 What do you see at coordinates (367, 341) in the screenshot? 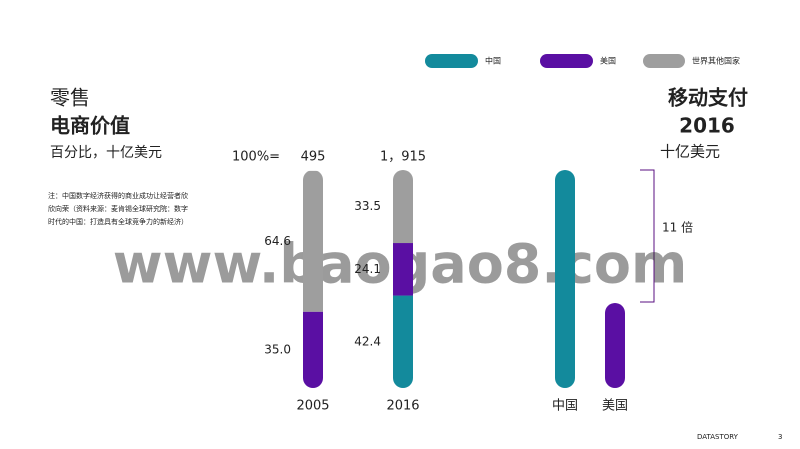
I see `value-label: 42.4` at bounding box center [367, 341].